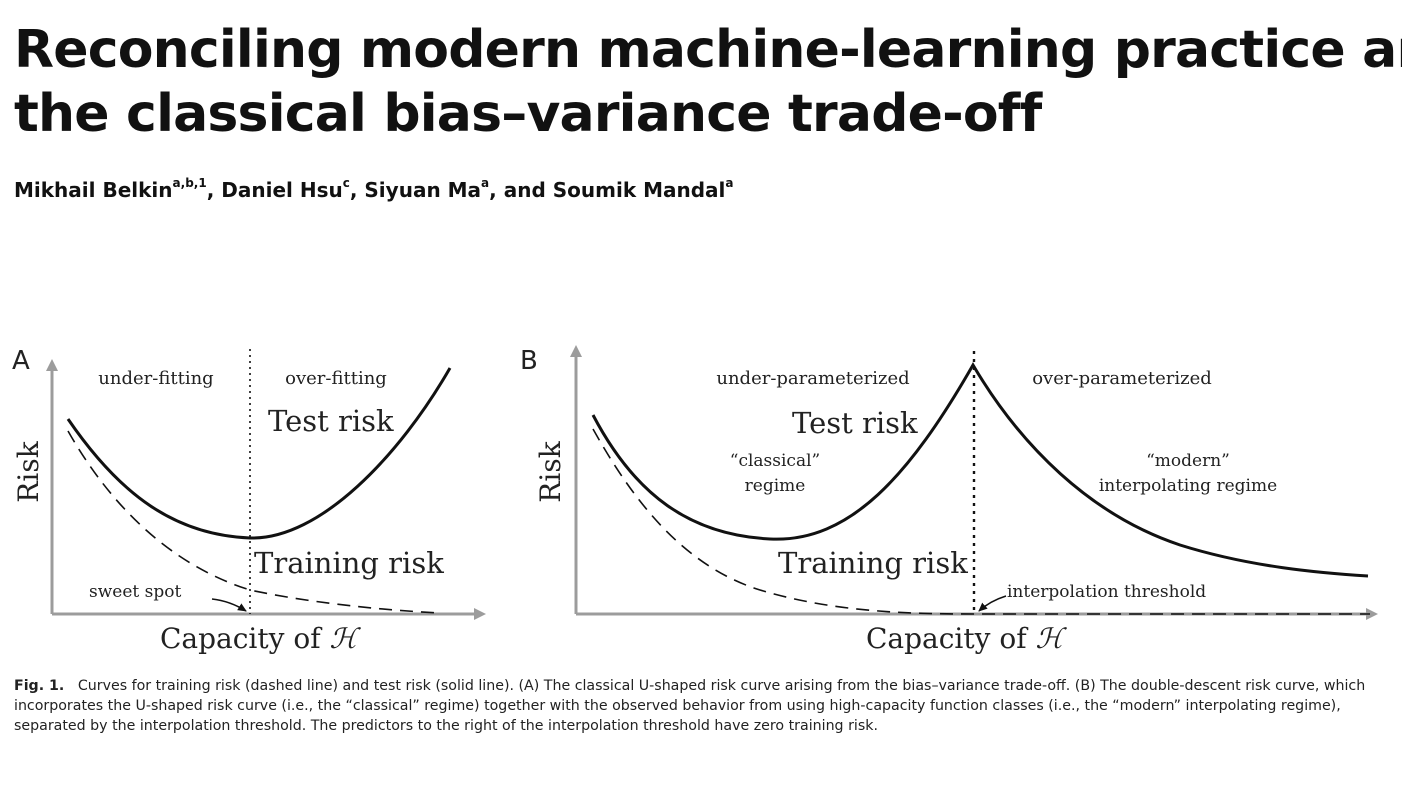 The image size is (1402, 802). What do you see at coordinates (775, 461) in the screenshot?
I see `panel-b-classical-line-1: “classical”` at bounding box center [775, 461].